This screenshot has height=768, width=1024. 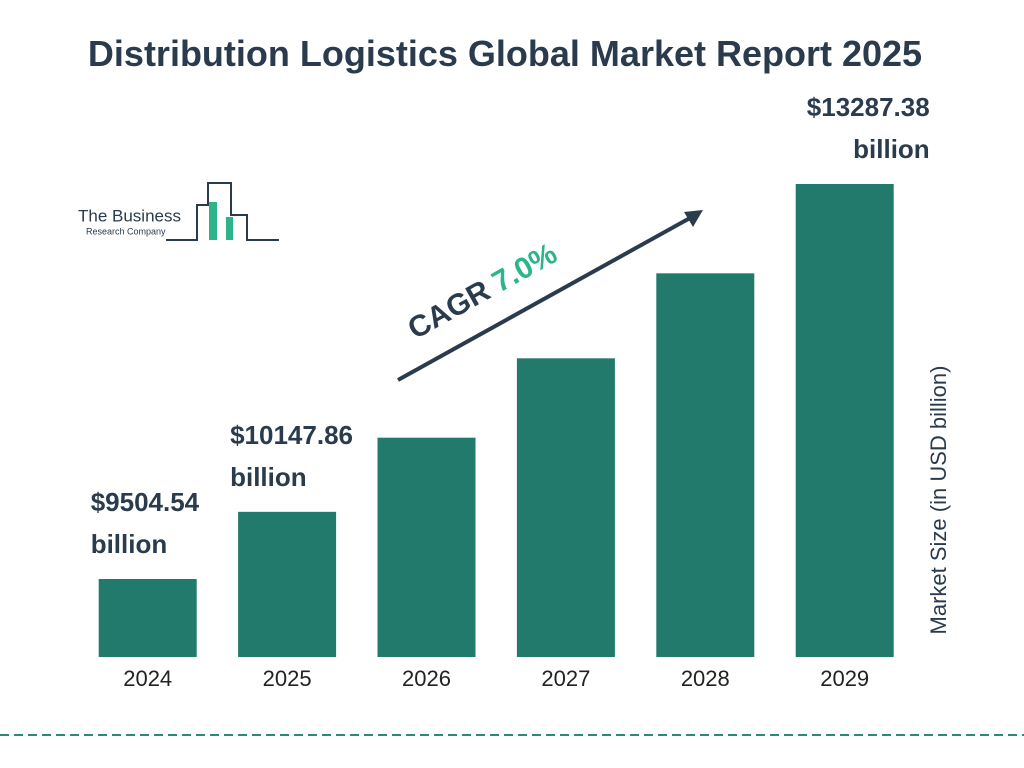 I want to click on x-tick-label: 2026, so click(x=426, y=678).